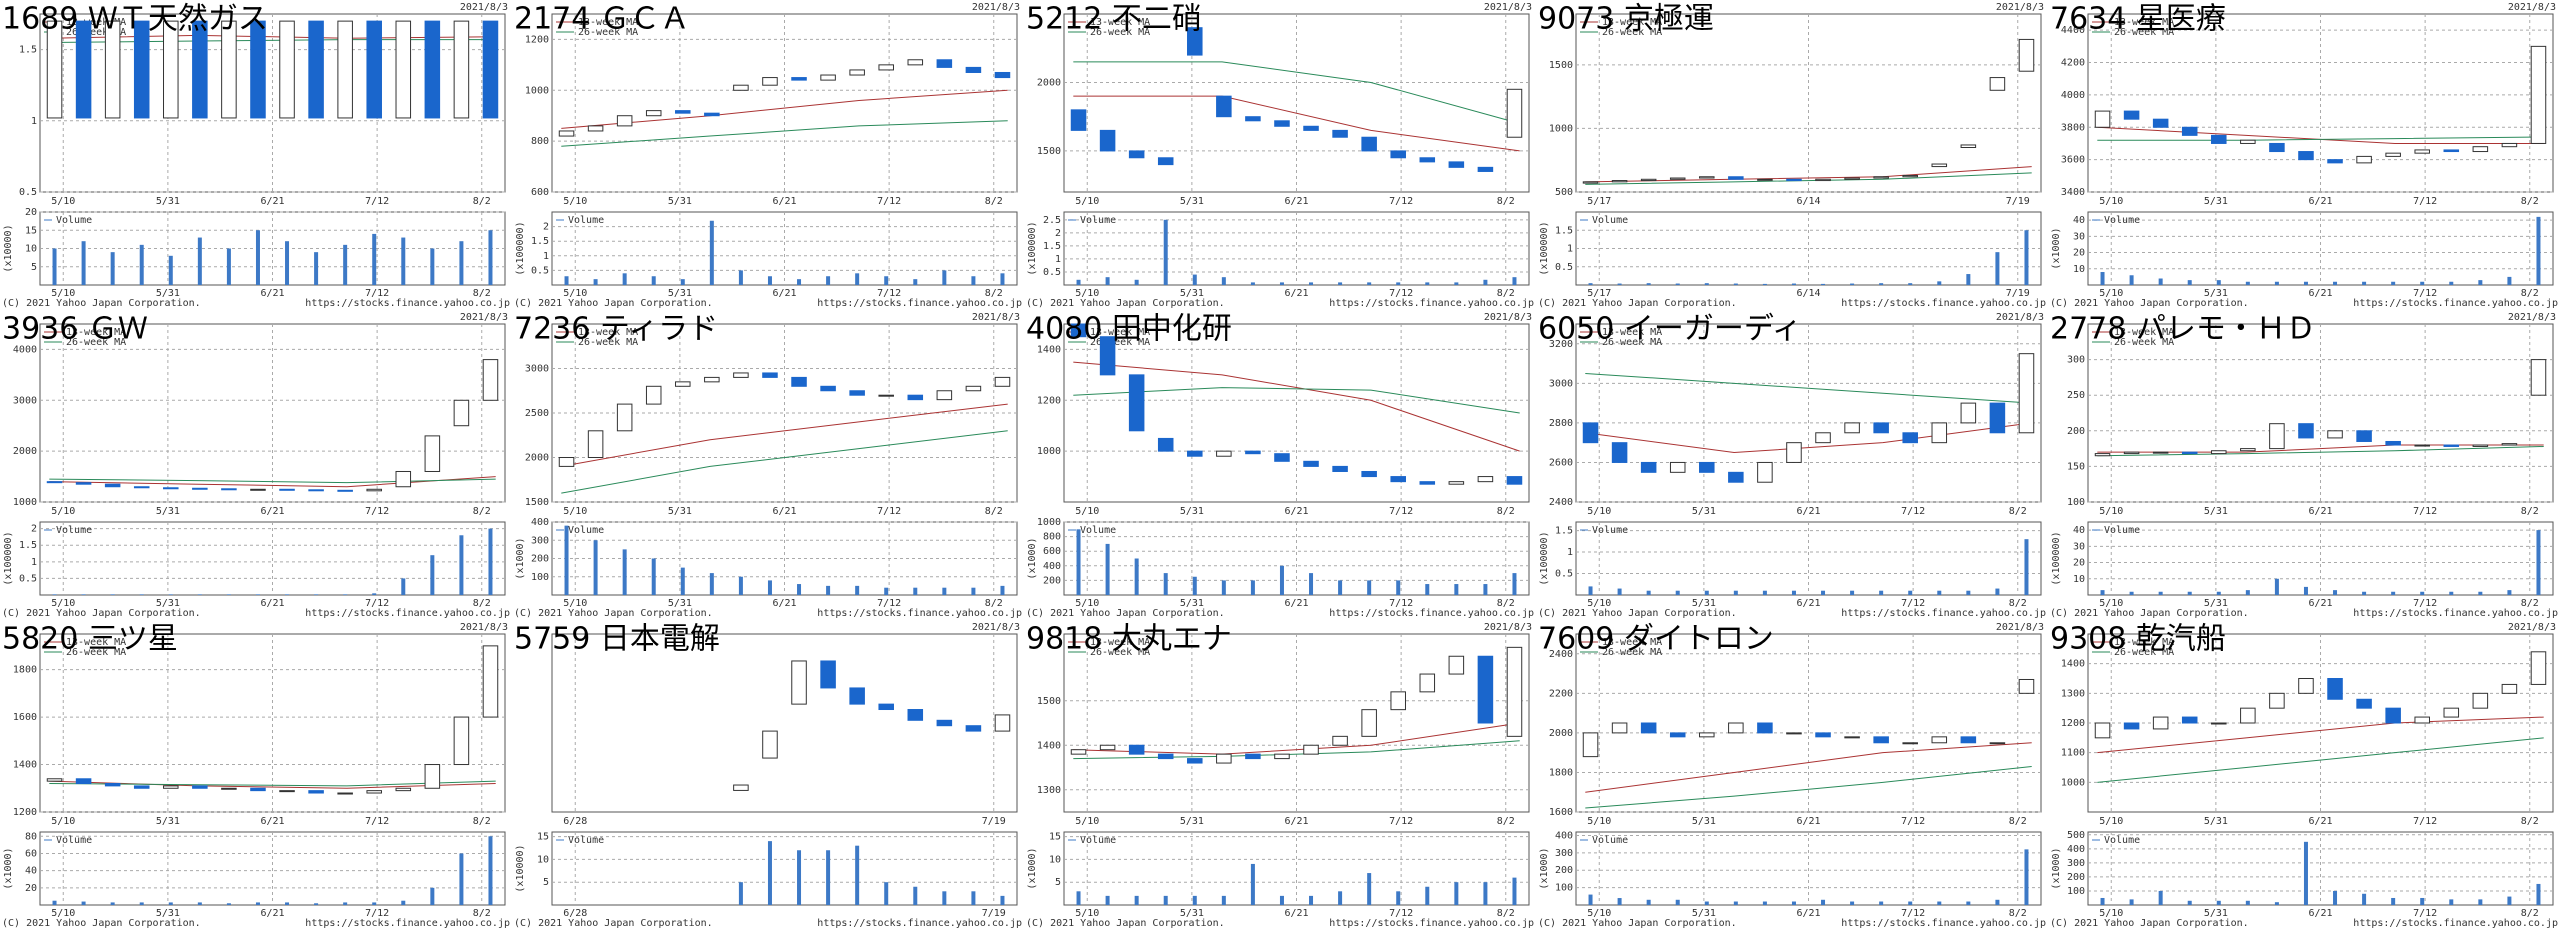  What do you see at coordinates (1599, 201) in the screenshot?
I see `x-tick-label: 5/17` at bounding box center [1599, 201].